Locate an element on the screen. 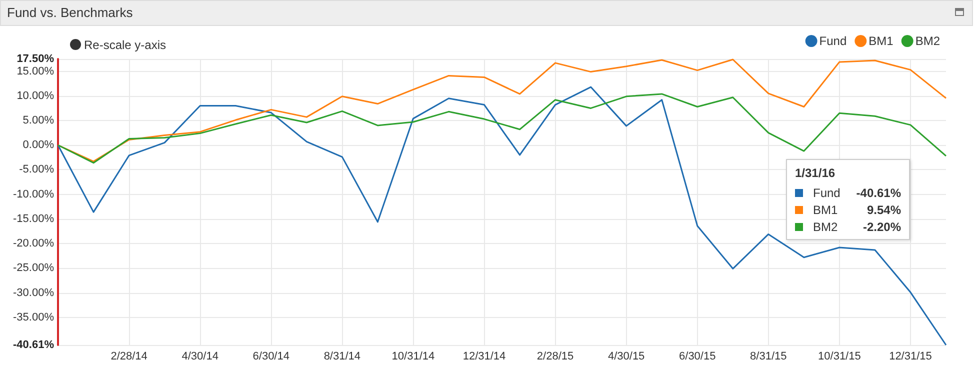 The width and height of the screenshot is (975, 369). x-tick-label: 12/31/15 is located at coordinates (910, 356).